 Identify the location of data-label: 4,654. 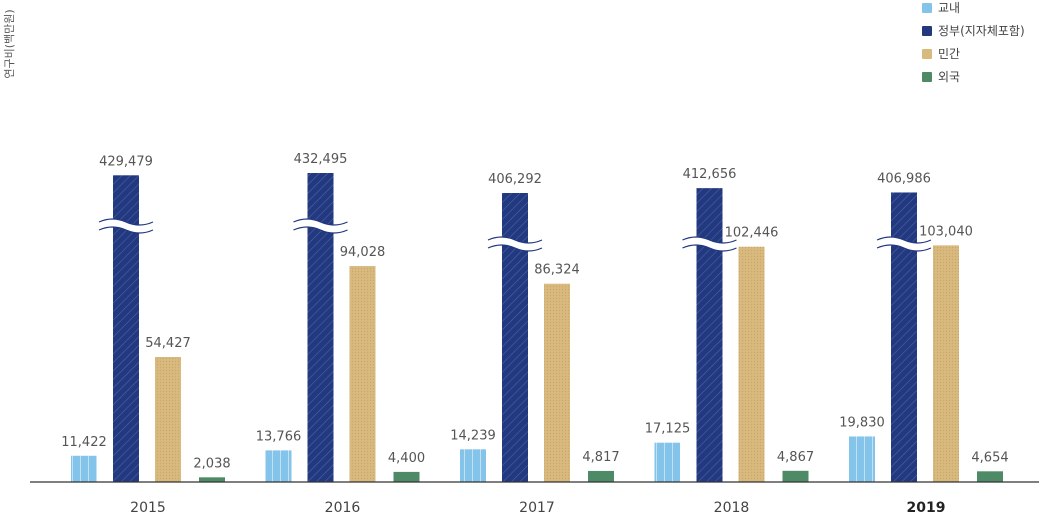
(989, 457).